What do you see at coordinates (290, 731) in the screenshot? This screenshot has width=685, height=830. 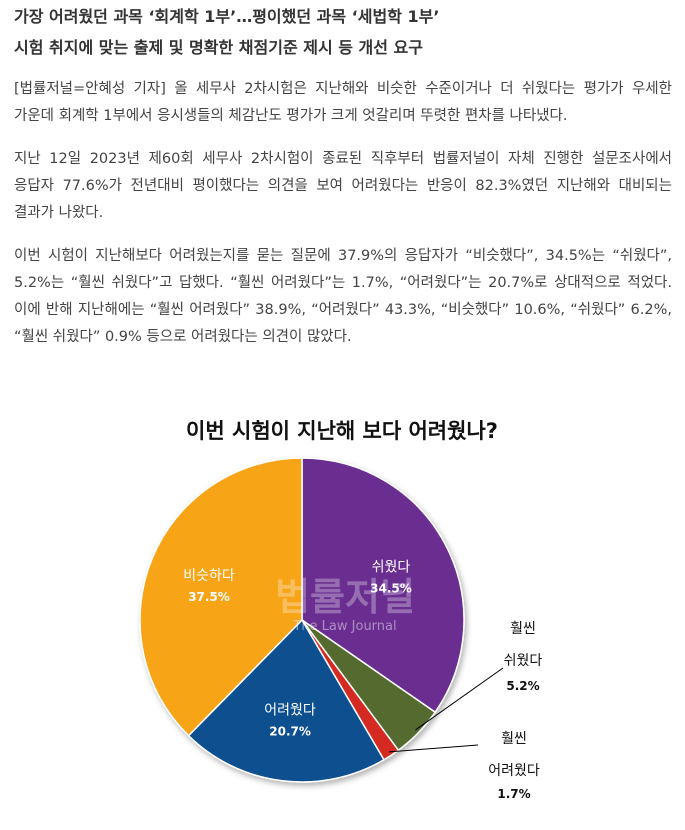 I see `slice-value-어려웠다: 20.7%` at bounding box center [290, 731].